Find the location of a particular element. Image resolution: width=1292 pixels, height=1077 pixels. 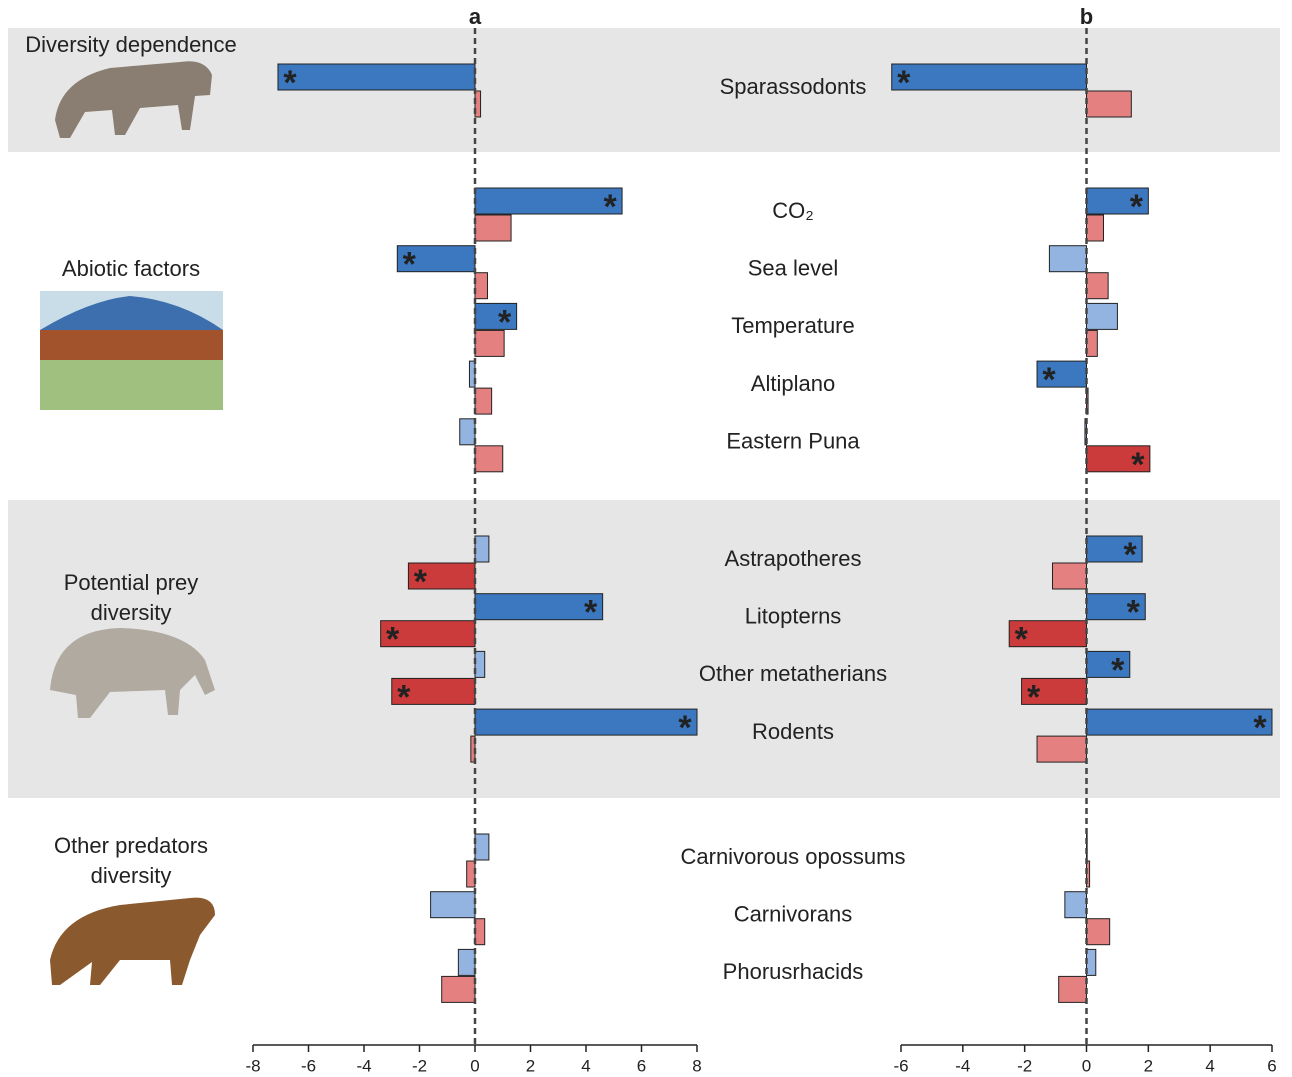

category-label: Rodents is located at coordinates (793, 731).